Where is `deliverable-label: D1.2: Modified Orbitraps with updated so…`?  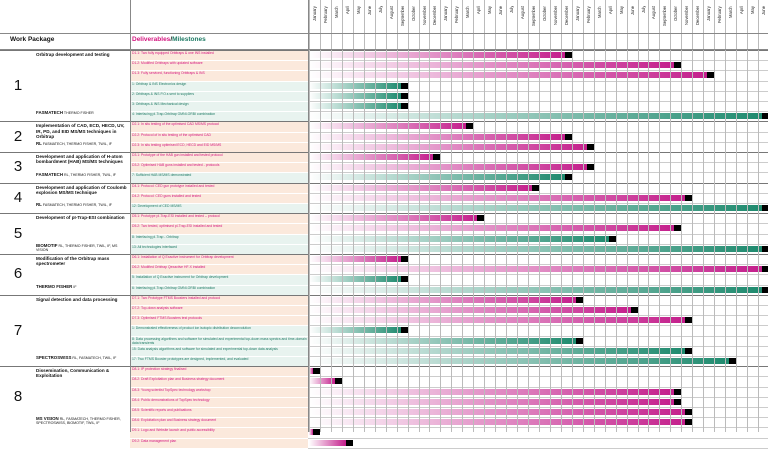 deliverable-label: D1.2: Modified Orbitraps with updated so… is located at coordinates (219, 66).